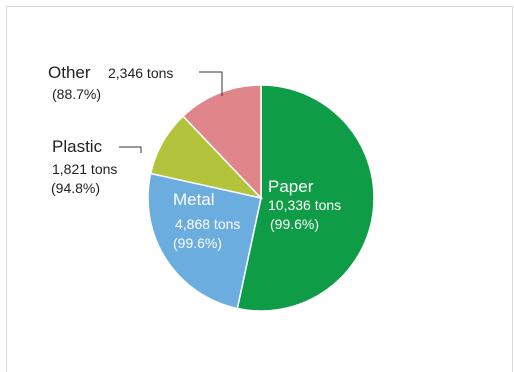  What do you see at coordinates (194, 199) in the screenshot?
I see `label-metal-name: Metal` at bounding box center [194, 199].